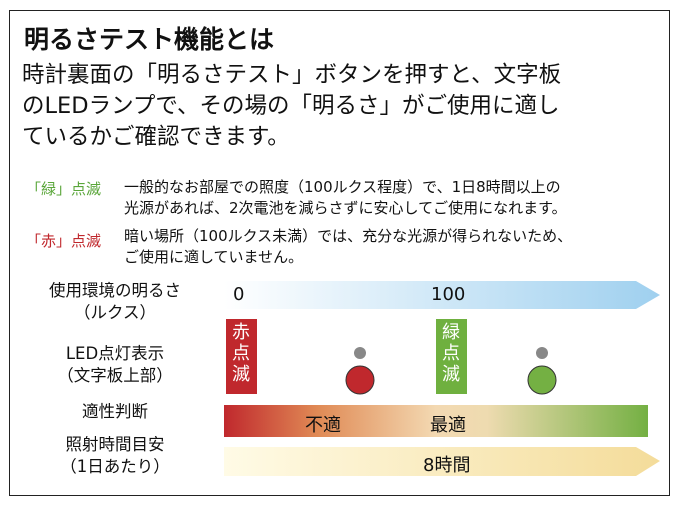  I want to click on row-label-line: 使用環境の明るさ, so click(115, 290).